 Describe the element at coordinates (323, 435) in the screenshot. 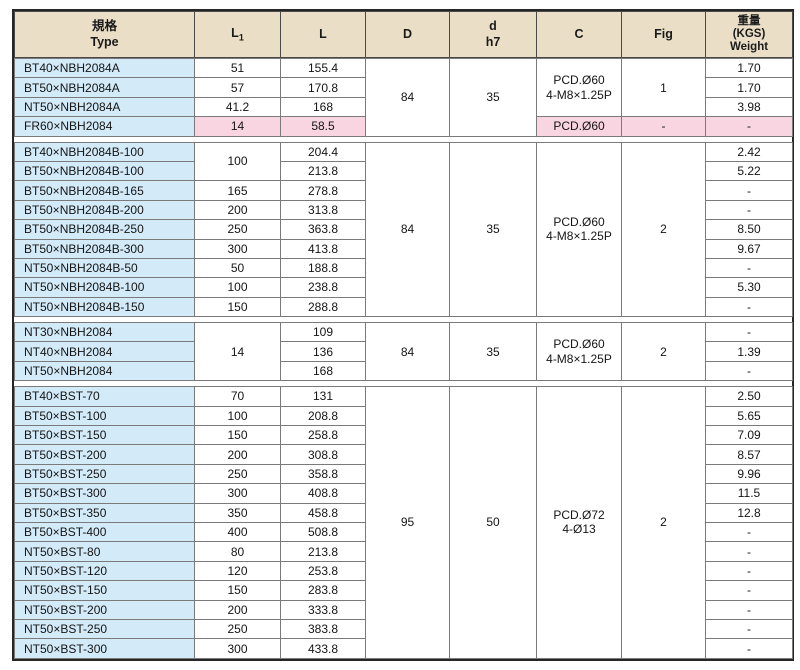

I see `cell-l: 258.8` at that location.